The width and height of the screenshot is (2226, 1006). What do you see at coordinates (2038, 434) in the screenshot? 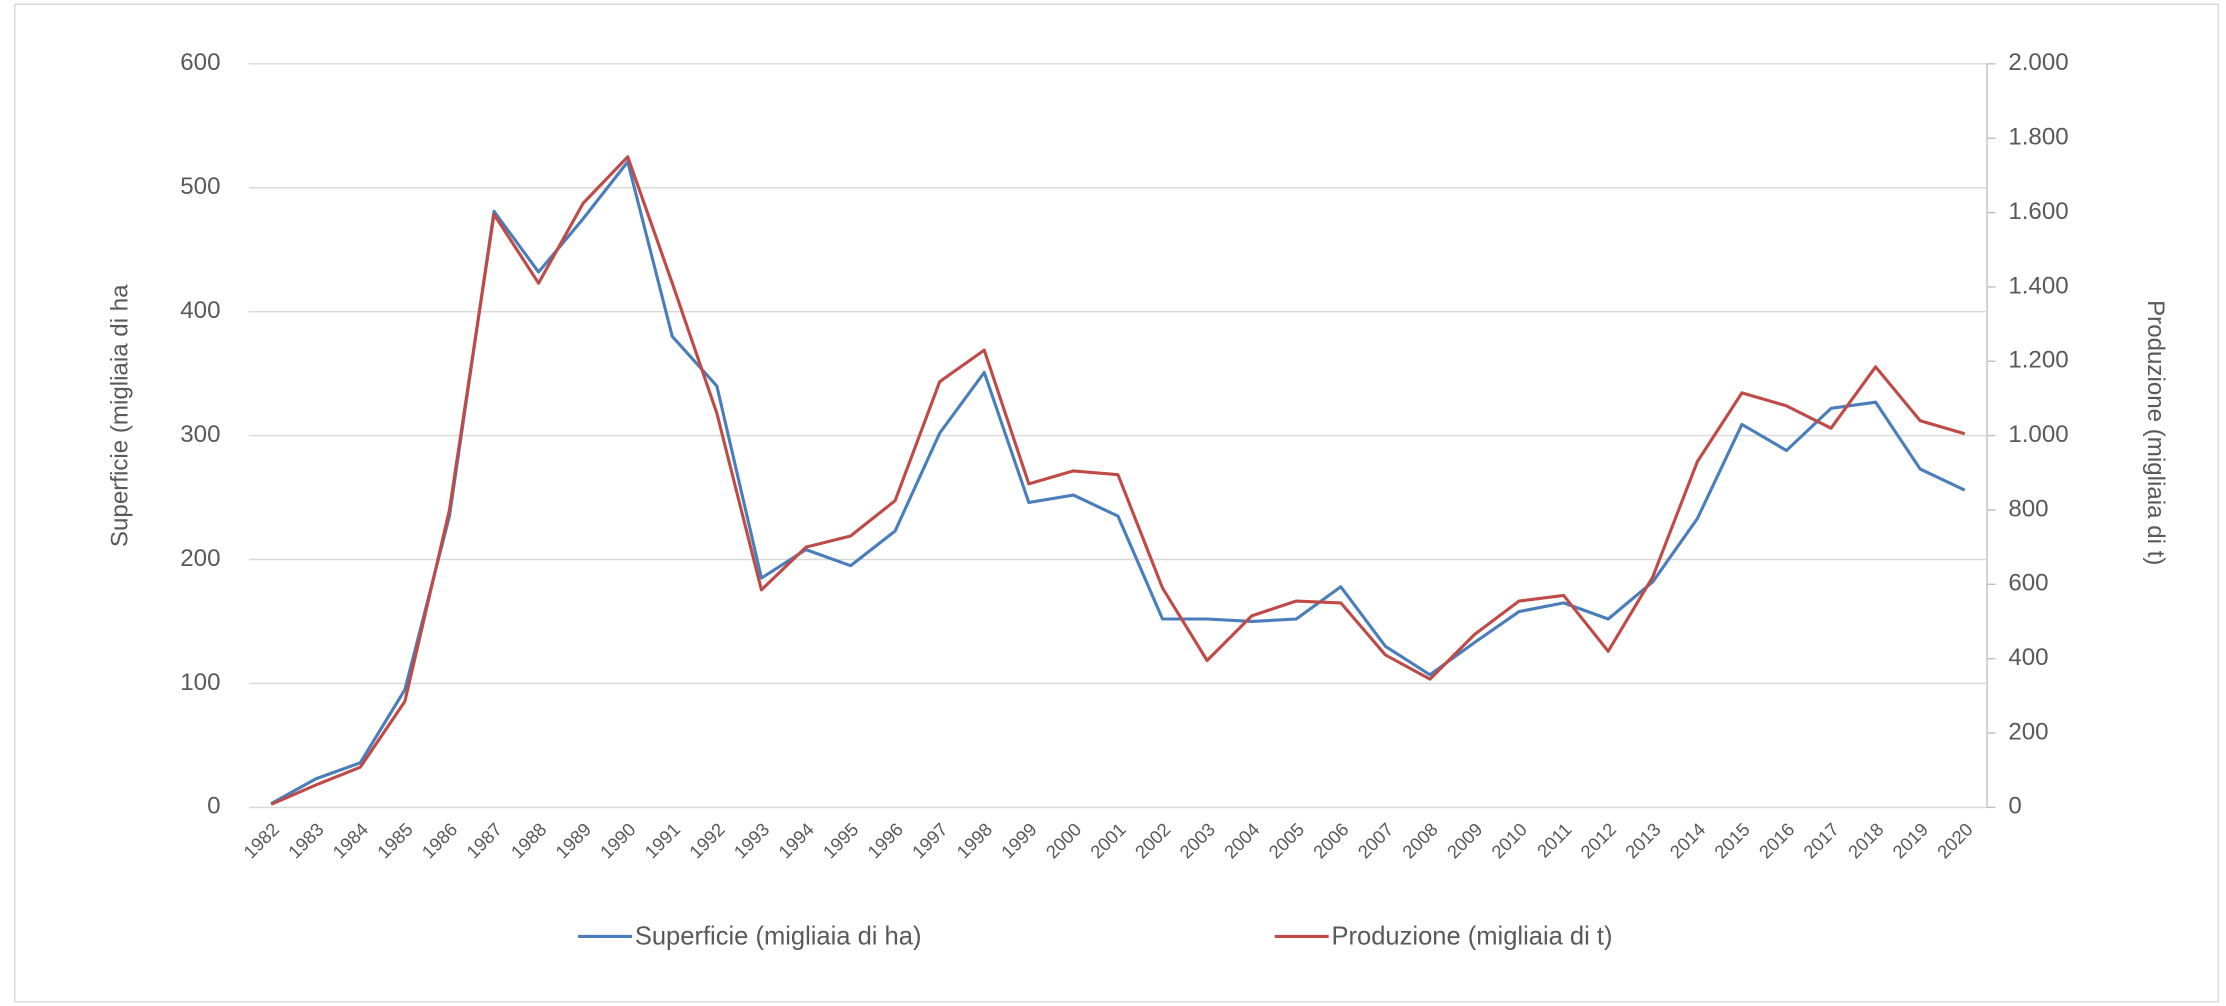
I see `y2-tick-label: 1.000` at bounding box center [2038, 434].